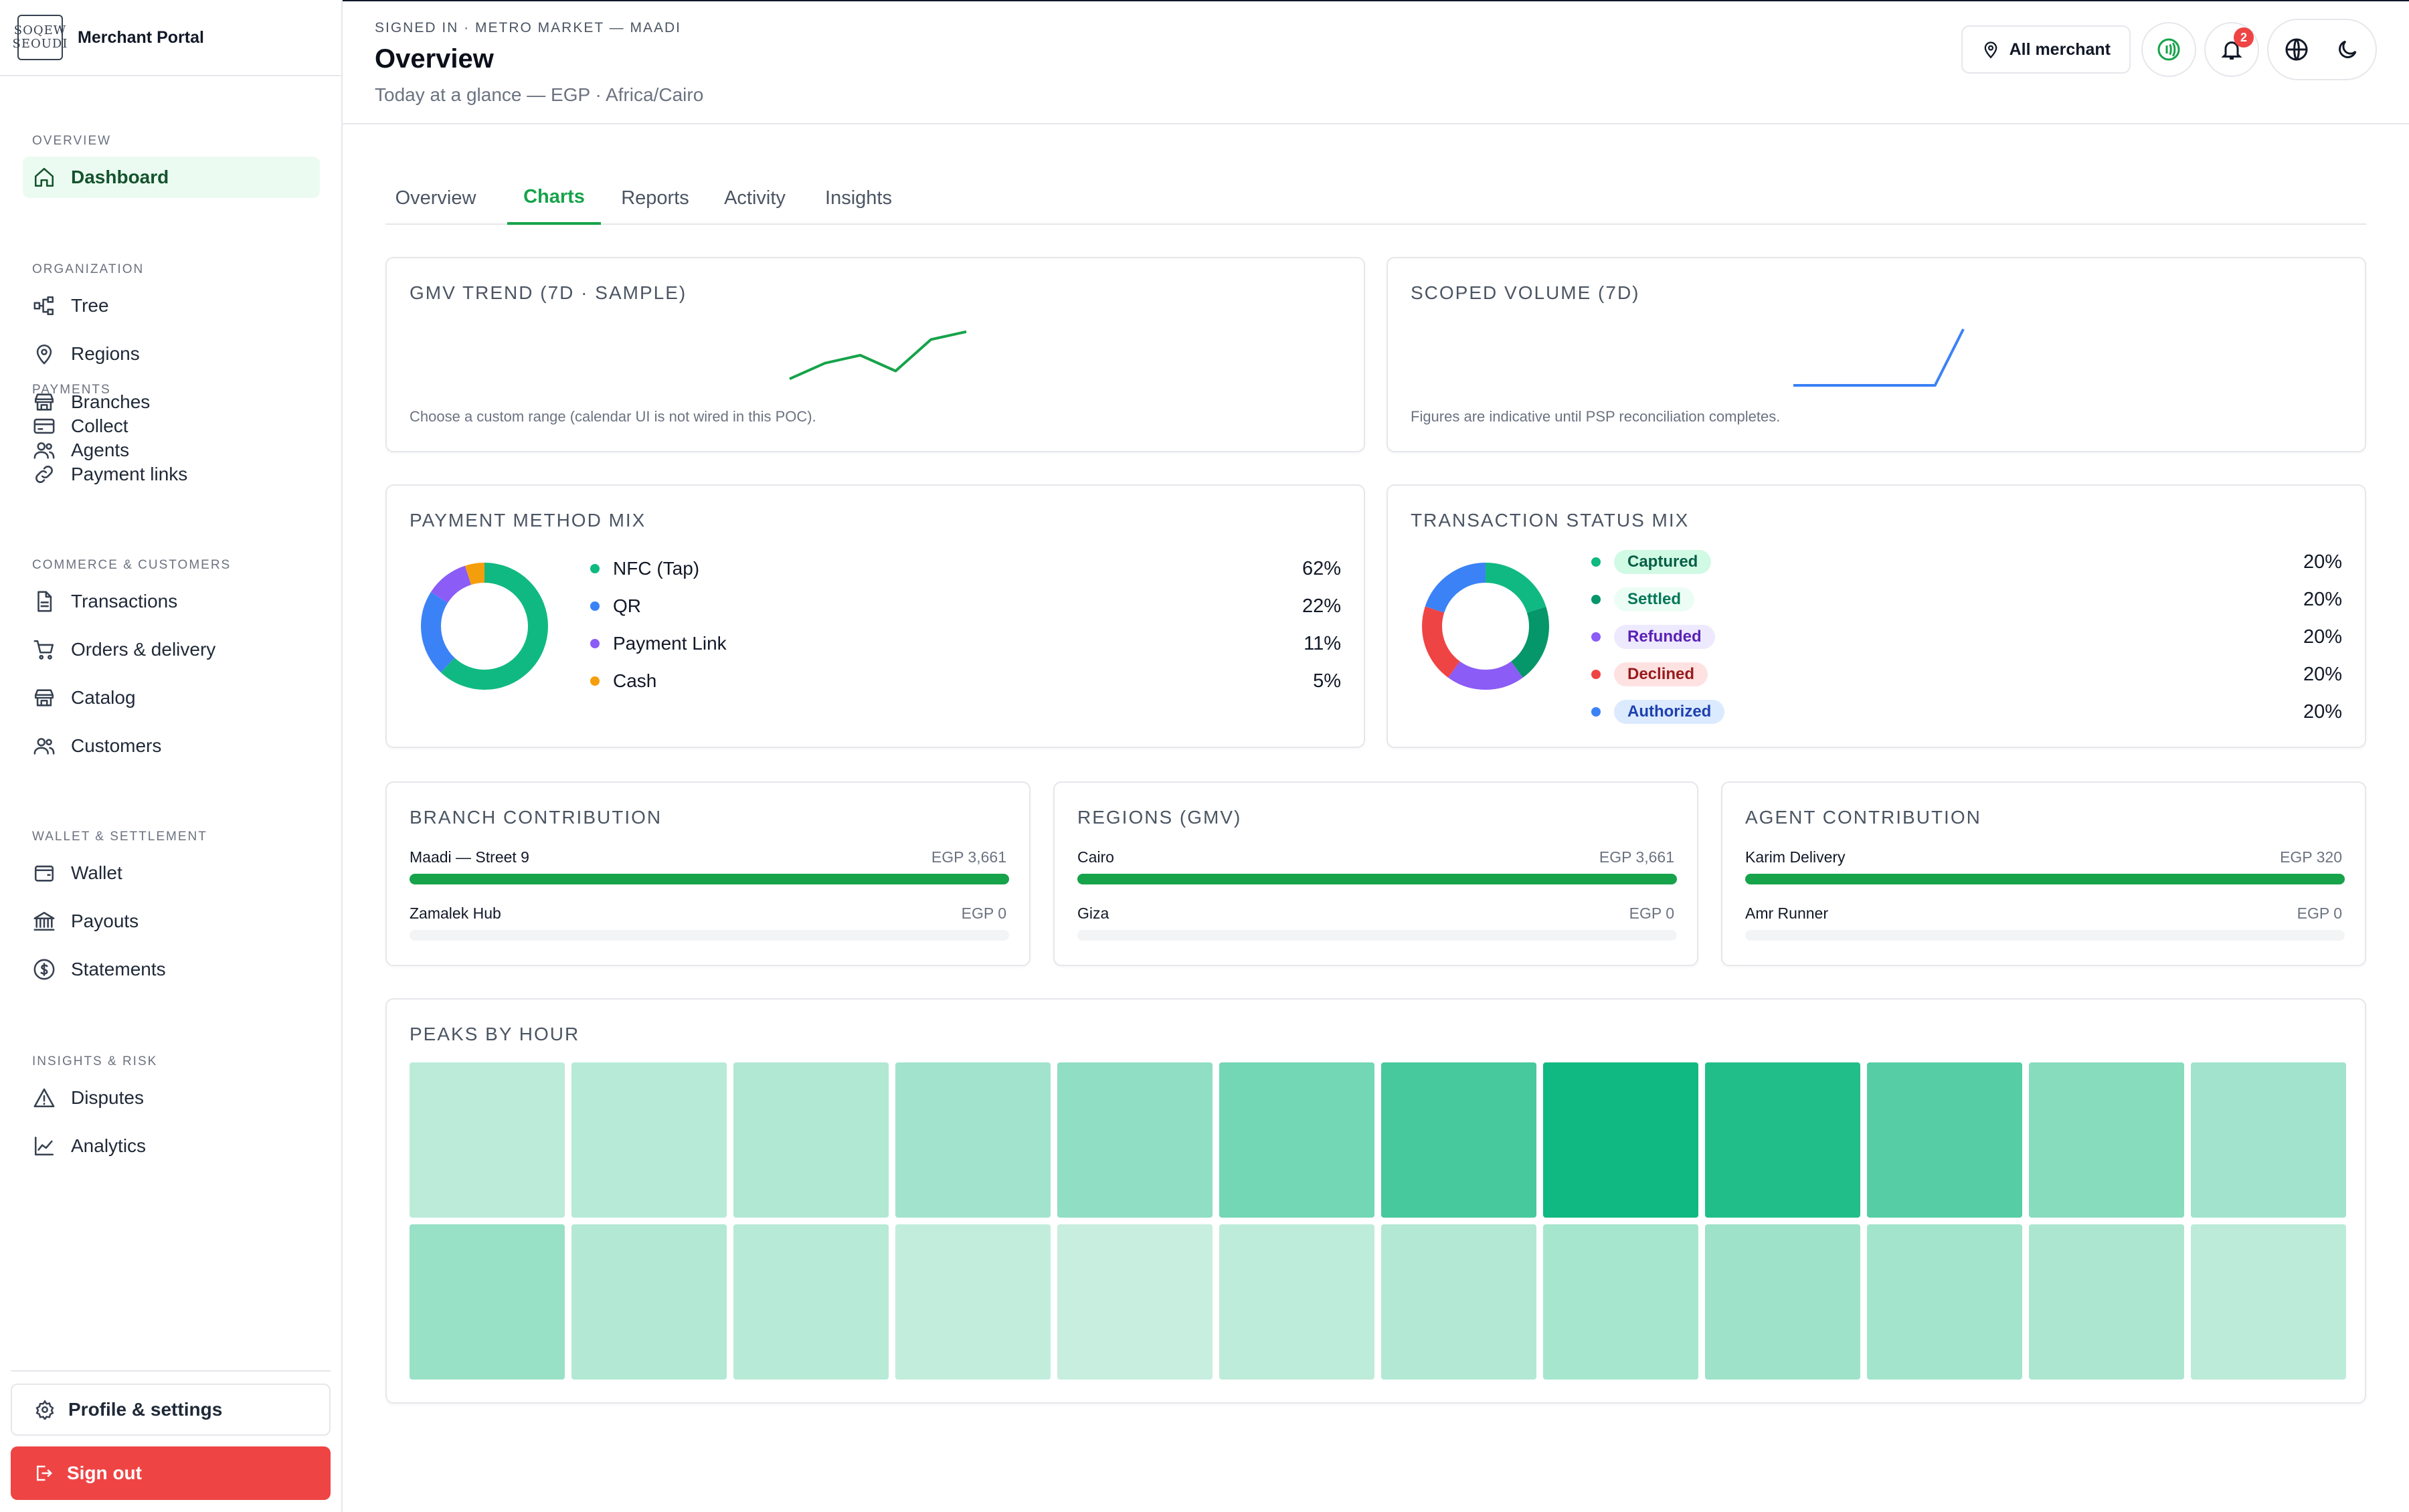  I want to click on sidebar-item-transactions: Transactions, so click(171, 601).